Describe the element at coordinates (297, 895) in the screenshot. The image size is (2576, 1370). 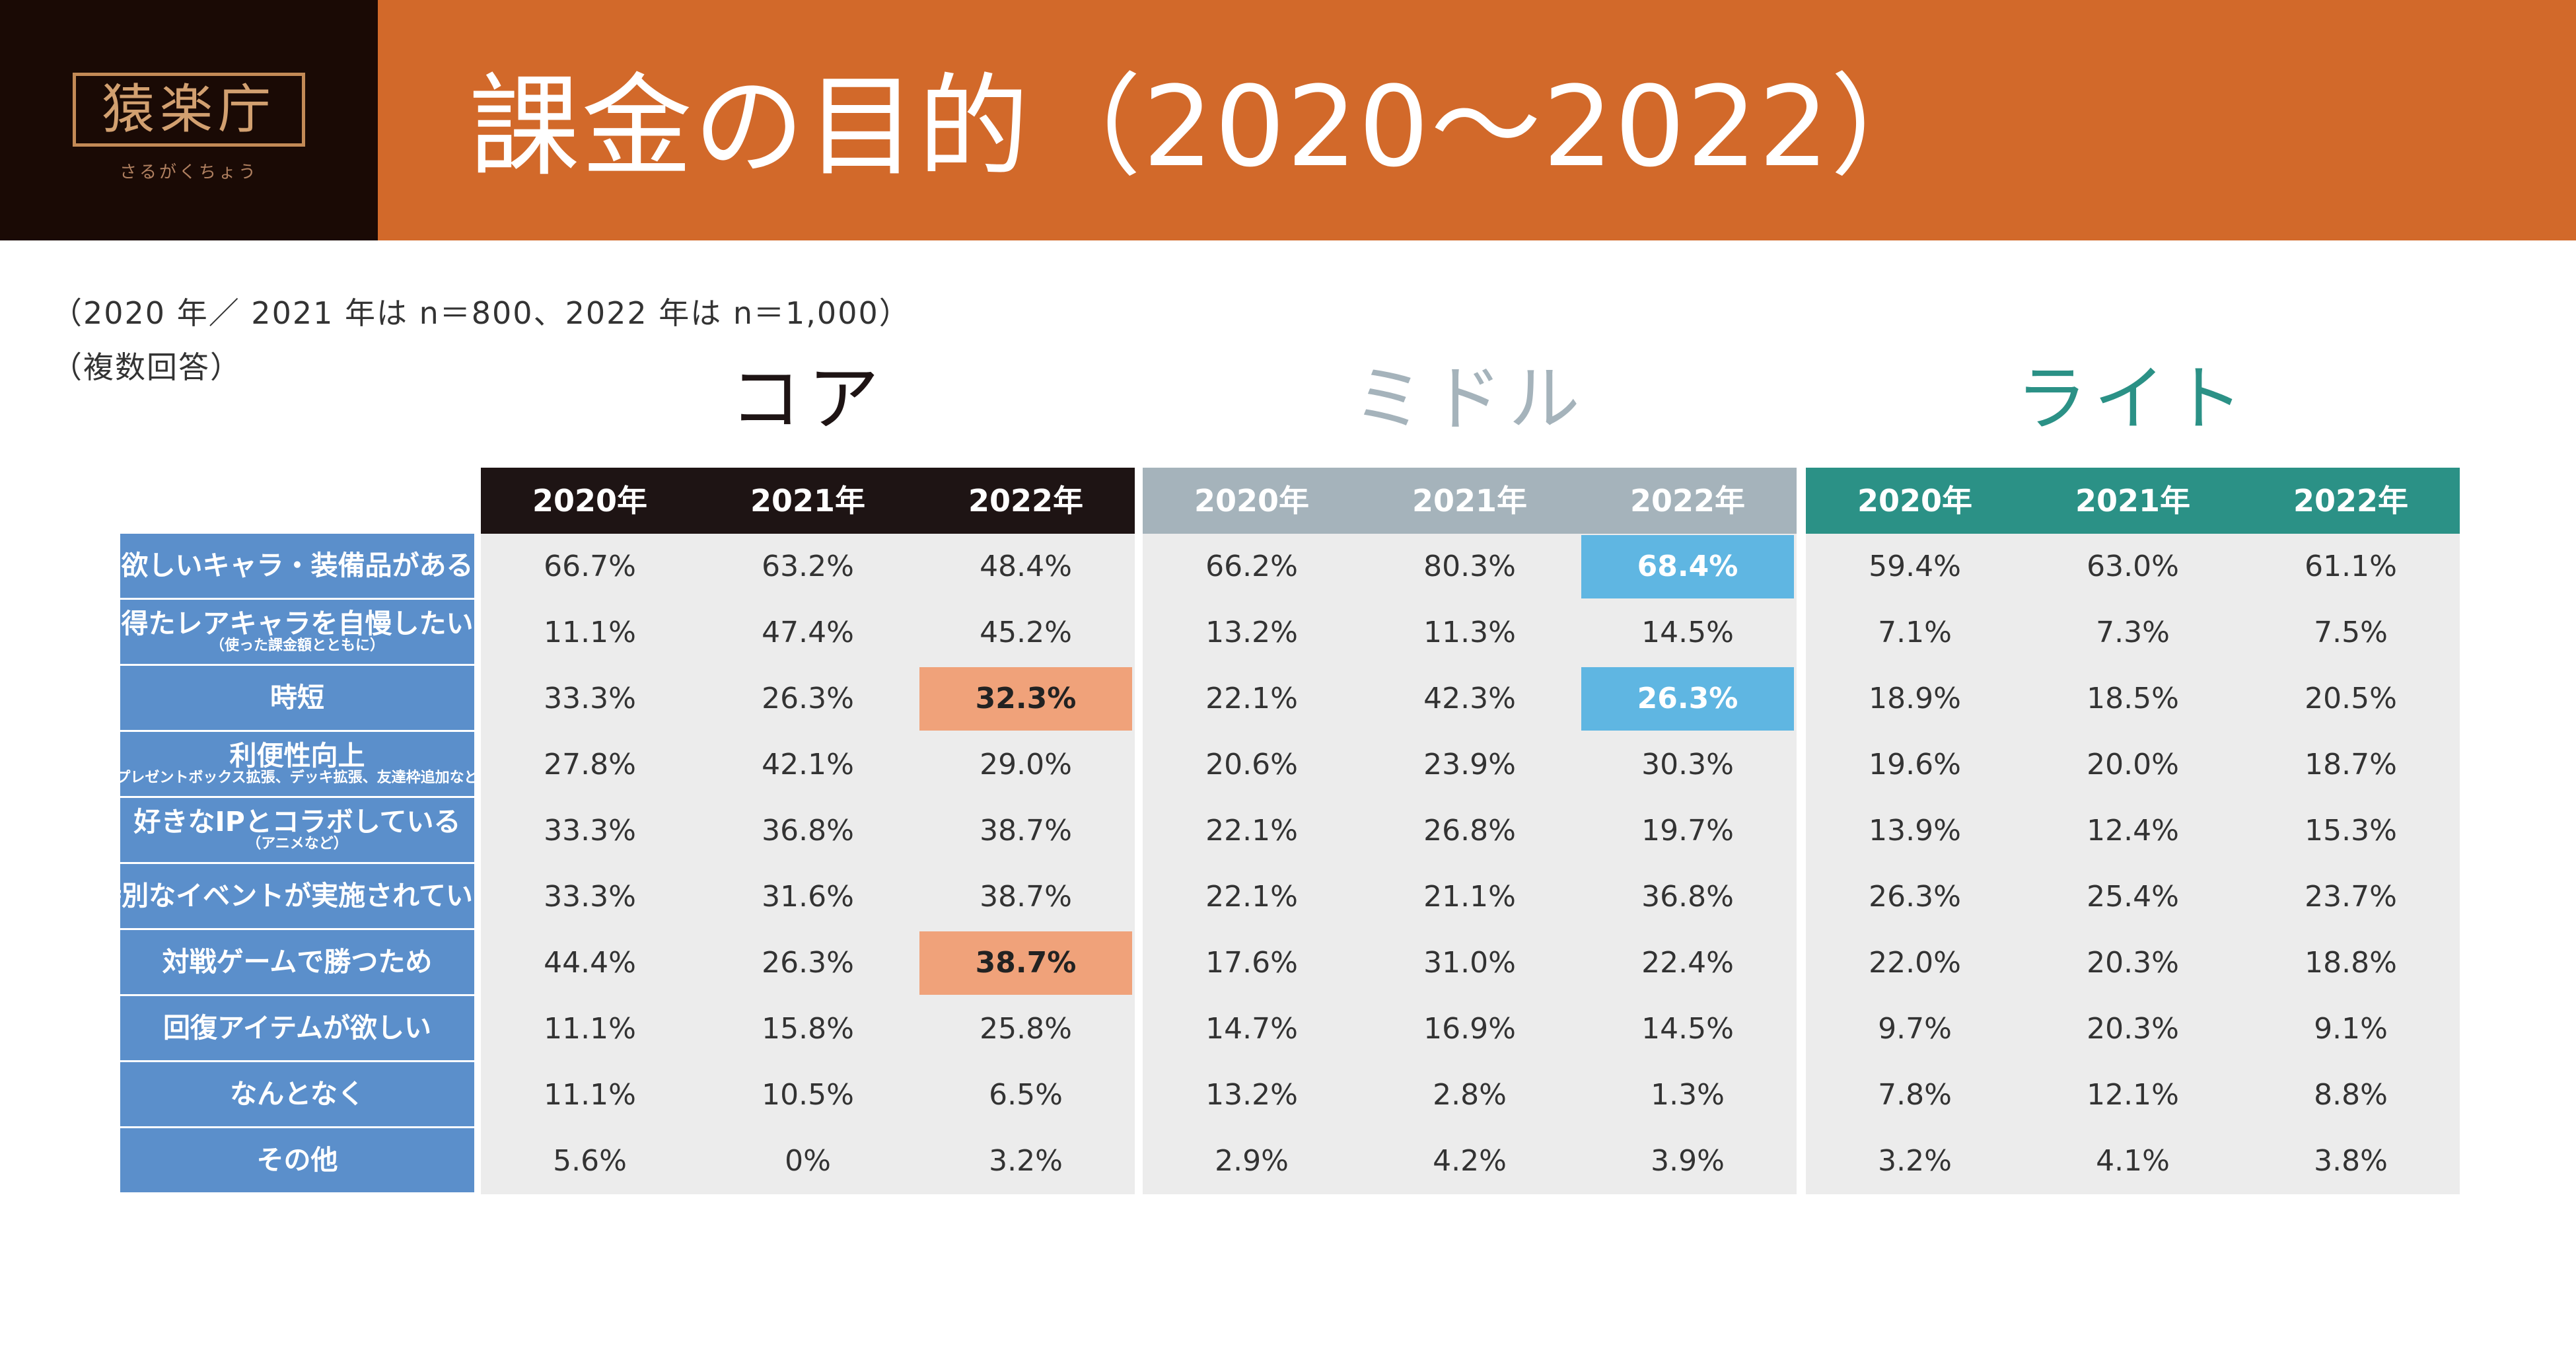
I see `row-label-text: 特別なイベントが実施されている` at that location.